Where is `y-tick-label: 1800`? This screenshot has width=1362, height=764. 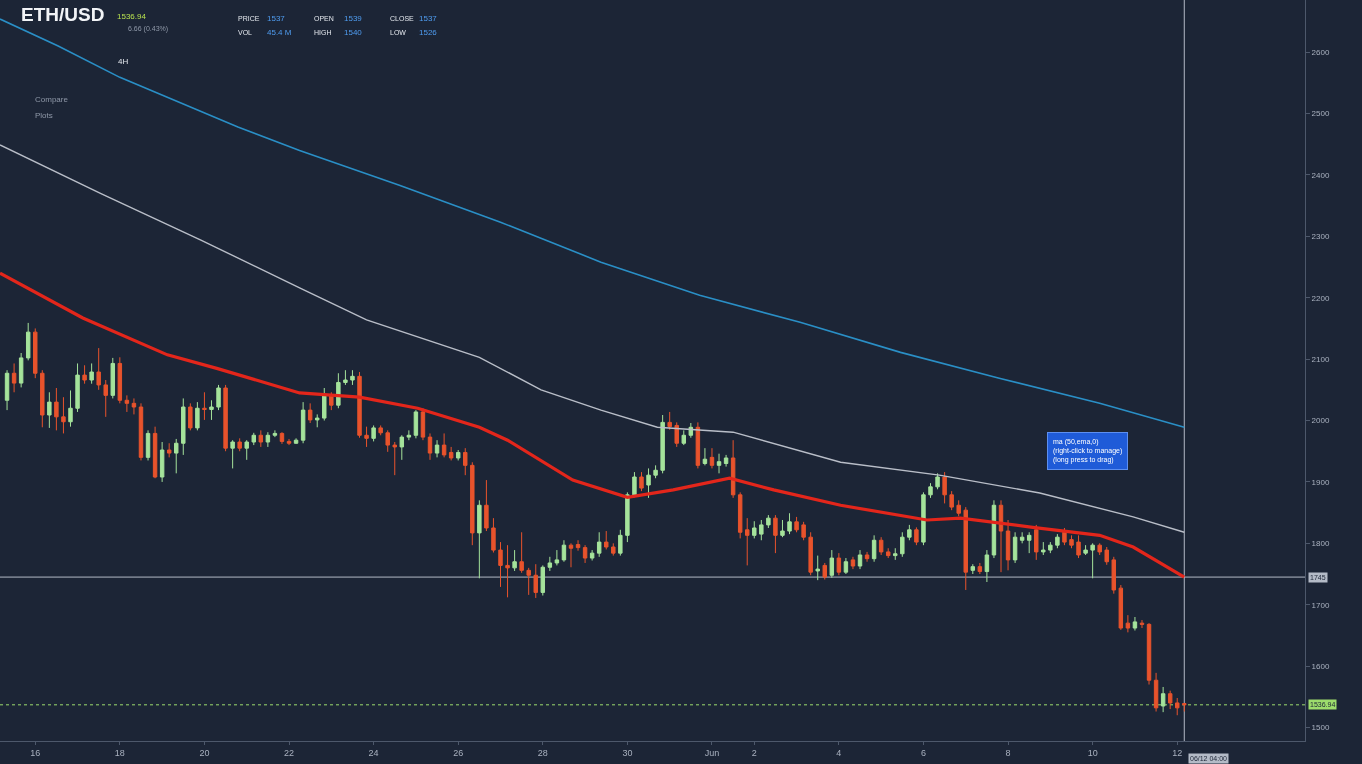
y-tick-label: 1800 is located at coordinates (1320, 544).